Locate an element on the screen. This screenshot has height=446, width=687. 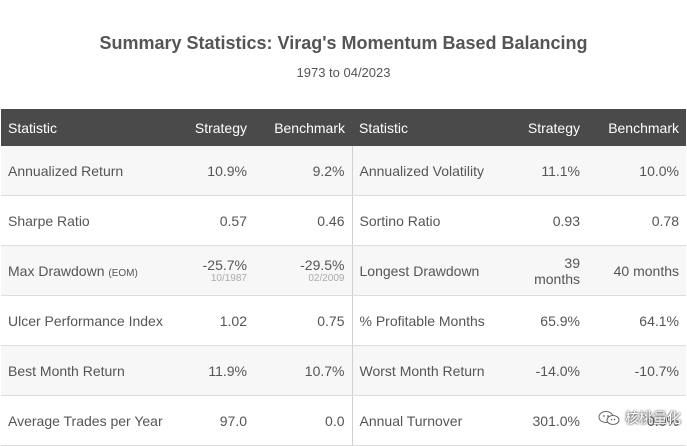
benchmark-value: 0.0 is located at coordinates (303, 420).